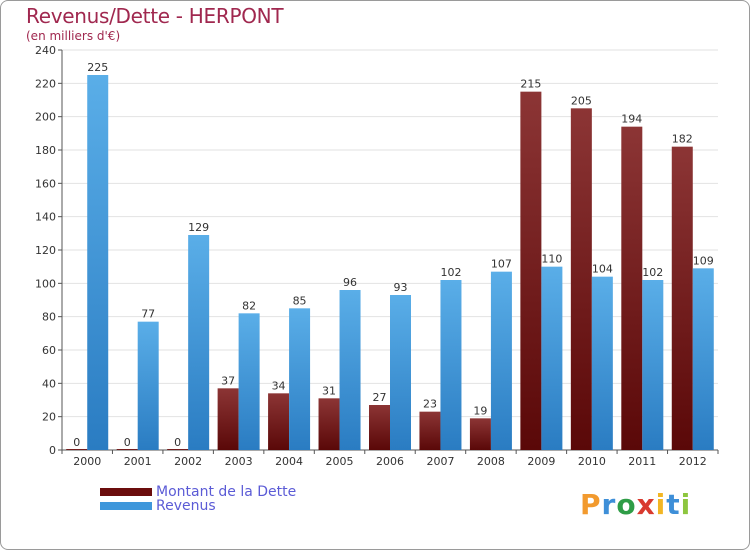  What do you see at coordinates (682, 139) in the screenshot?
I see `data-label-debt: 182` at bounding box center [682, 139].